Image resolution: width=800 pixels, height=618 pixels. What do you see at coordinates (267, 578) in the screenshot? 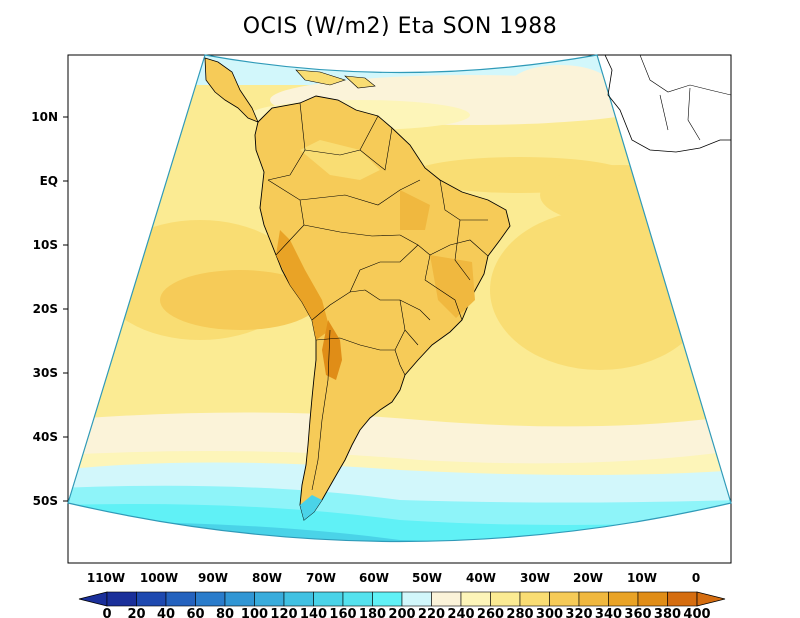
I see `lon-label-80w: 80W` at bounding box center [267, 578].